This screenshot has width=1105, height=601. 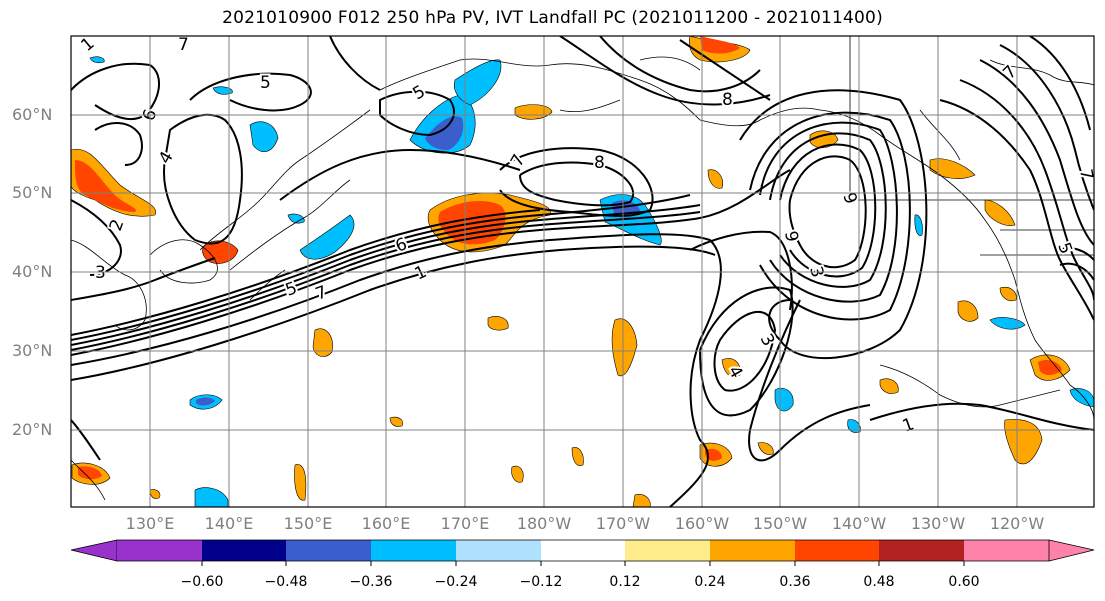 I want to click on colorbar-tick-label: 0.60, so click(x=964, y=582).